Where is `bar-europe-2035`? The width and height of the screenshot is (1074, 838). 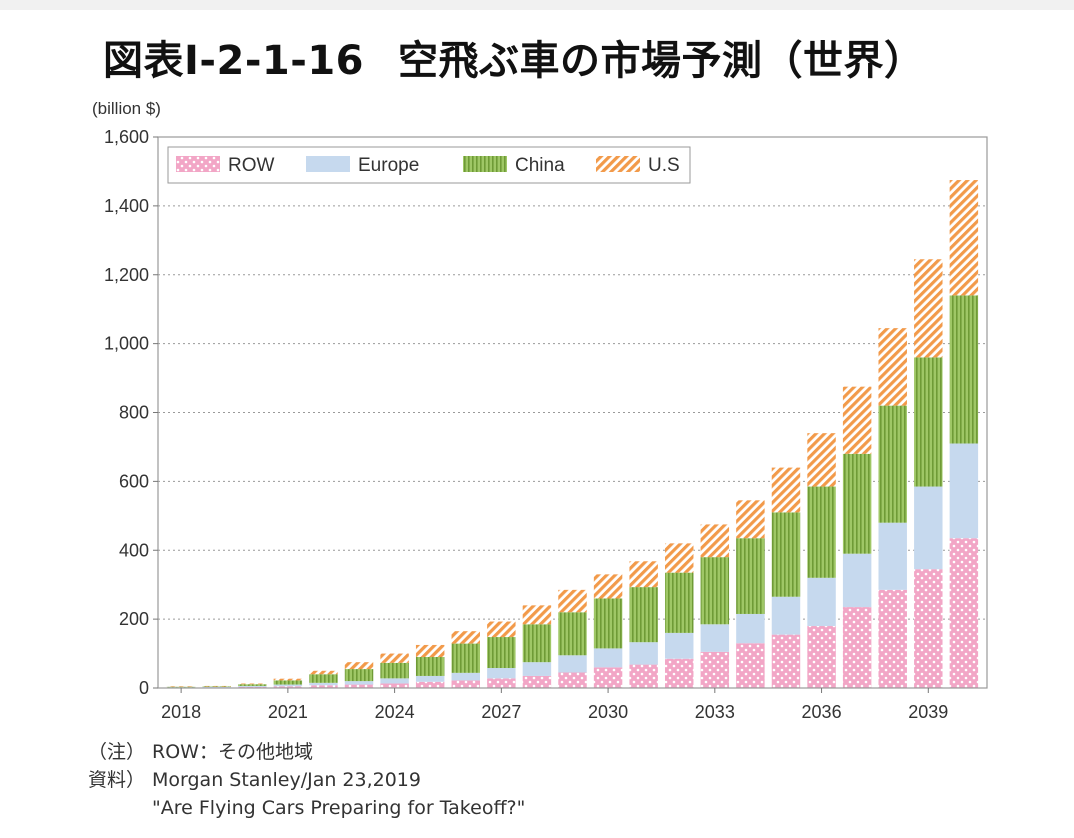 bar-europe-2035 is located at coordinates (786, 615).